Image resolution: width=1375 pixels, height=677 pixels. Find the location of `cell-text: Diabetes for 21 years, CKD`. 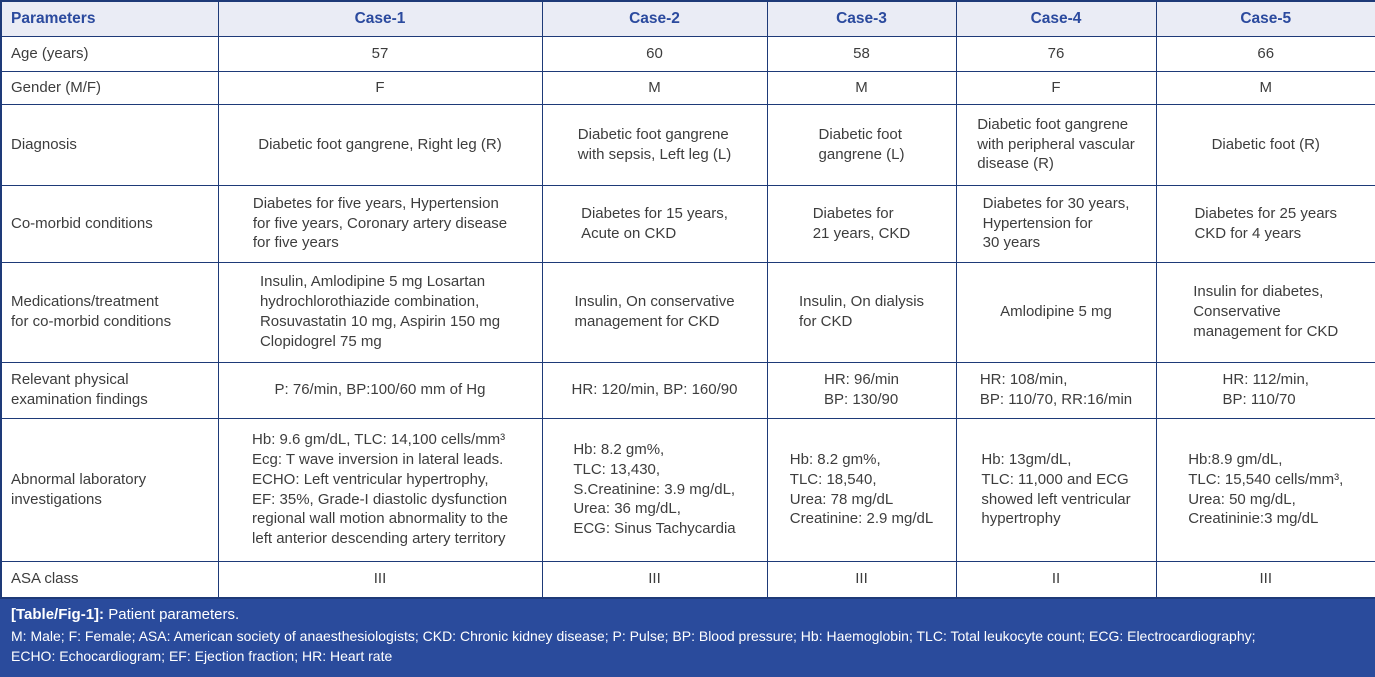

cell-text: Diabetes for 21 years, CKD is located at coordinates (861, 223).